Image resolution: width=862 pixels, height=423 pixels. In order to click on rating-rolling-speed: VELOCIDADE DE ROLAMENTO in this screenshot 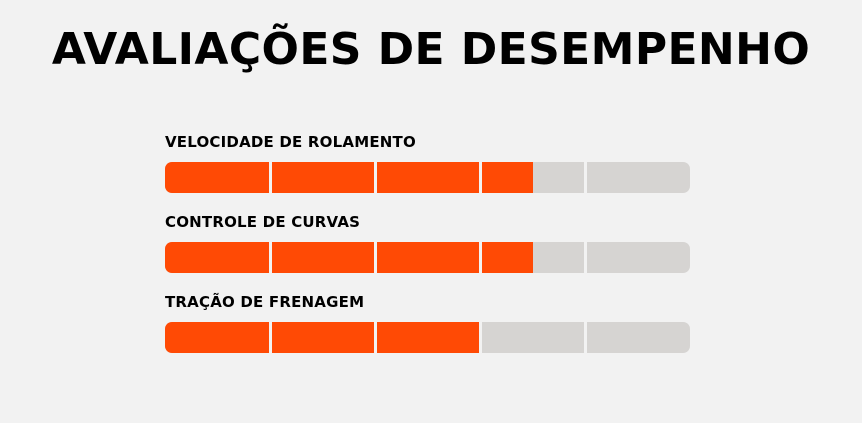, I will do `click(427, 171)`.